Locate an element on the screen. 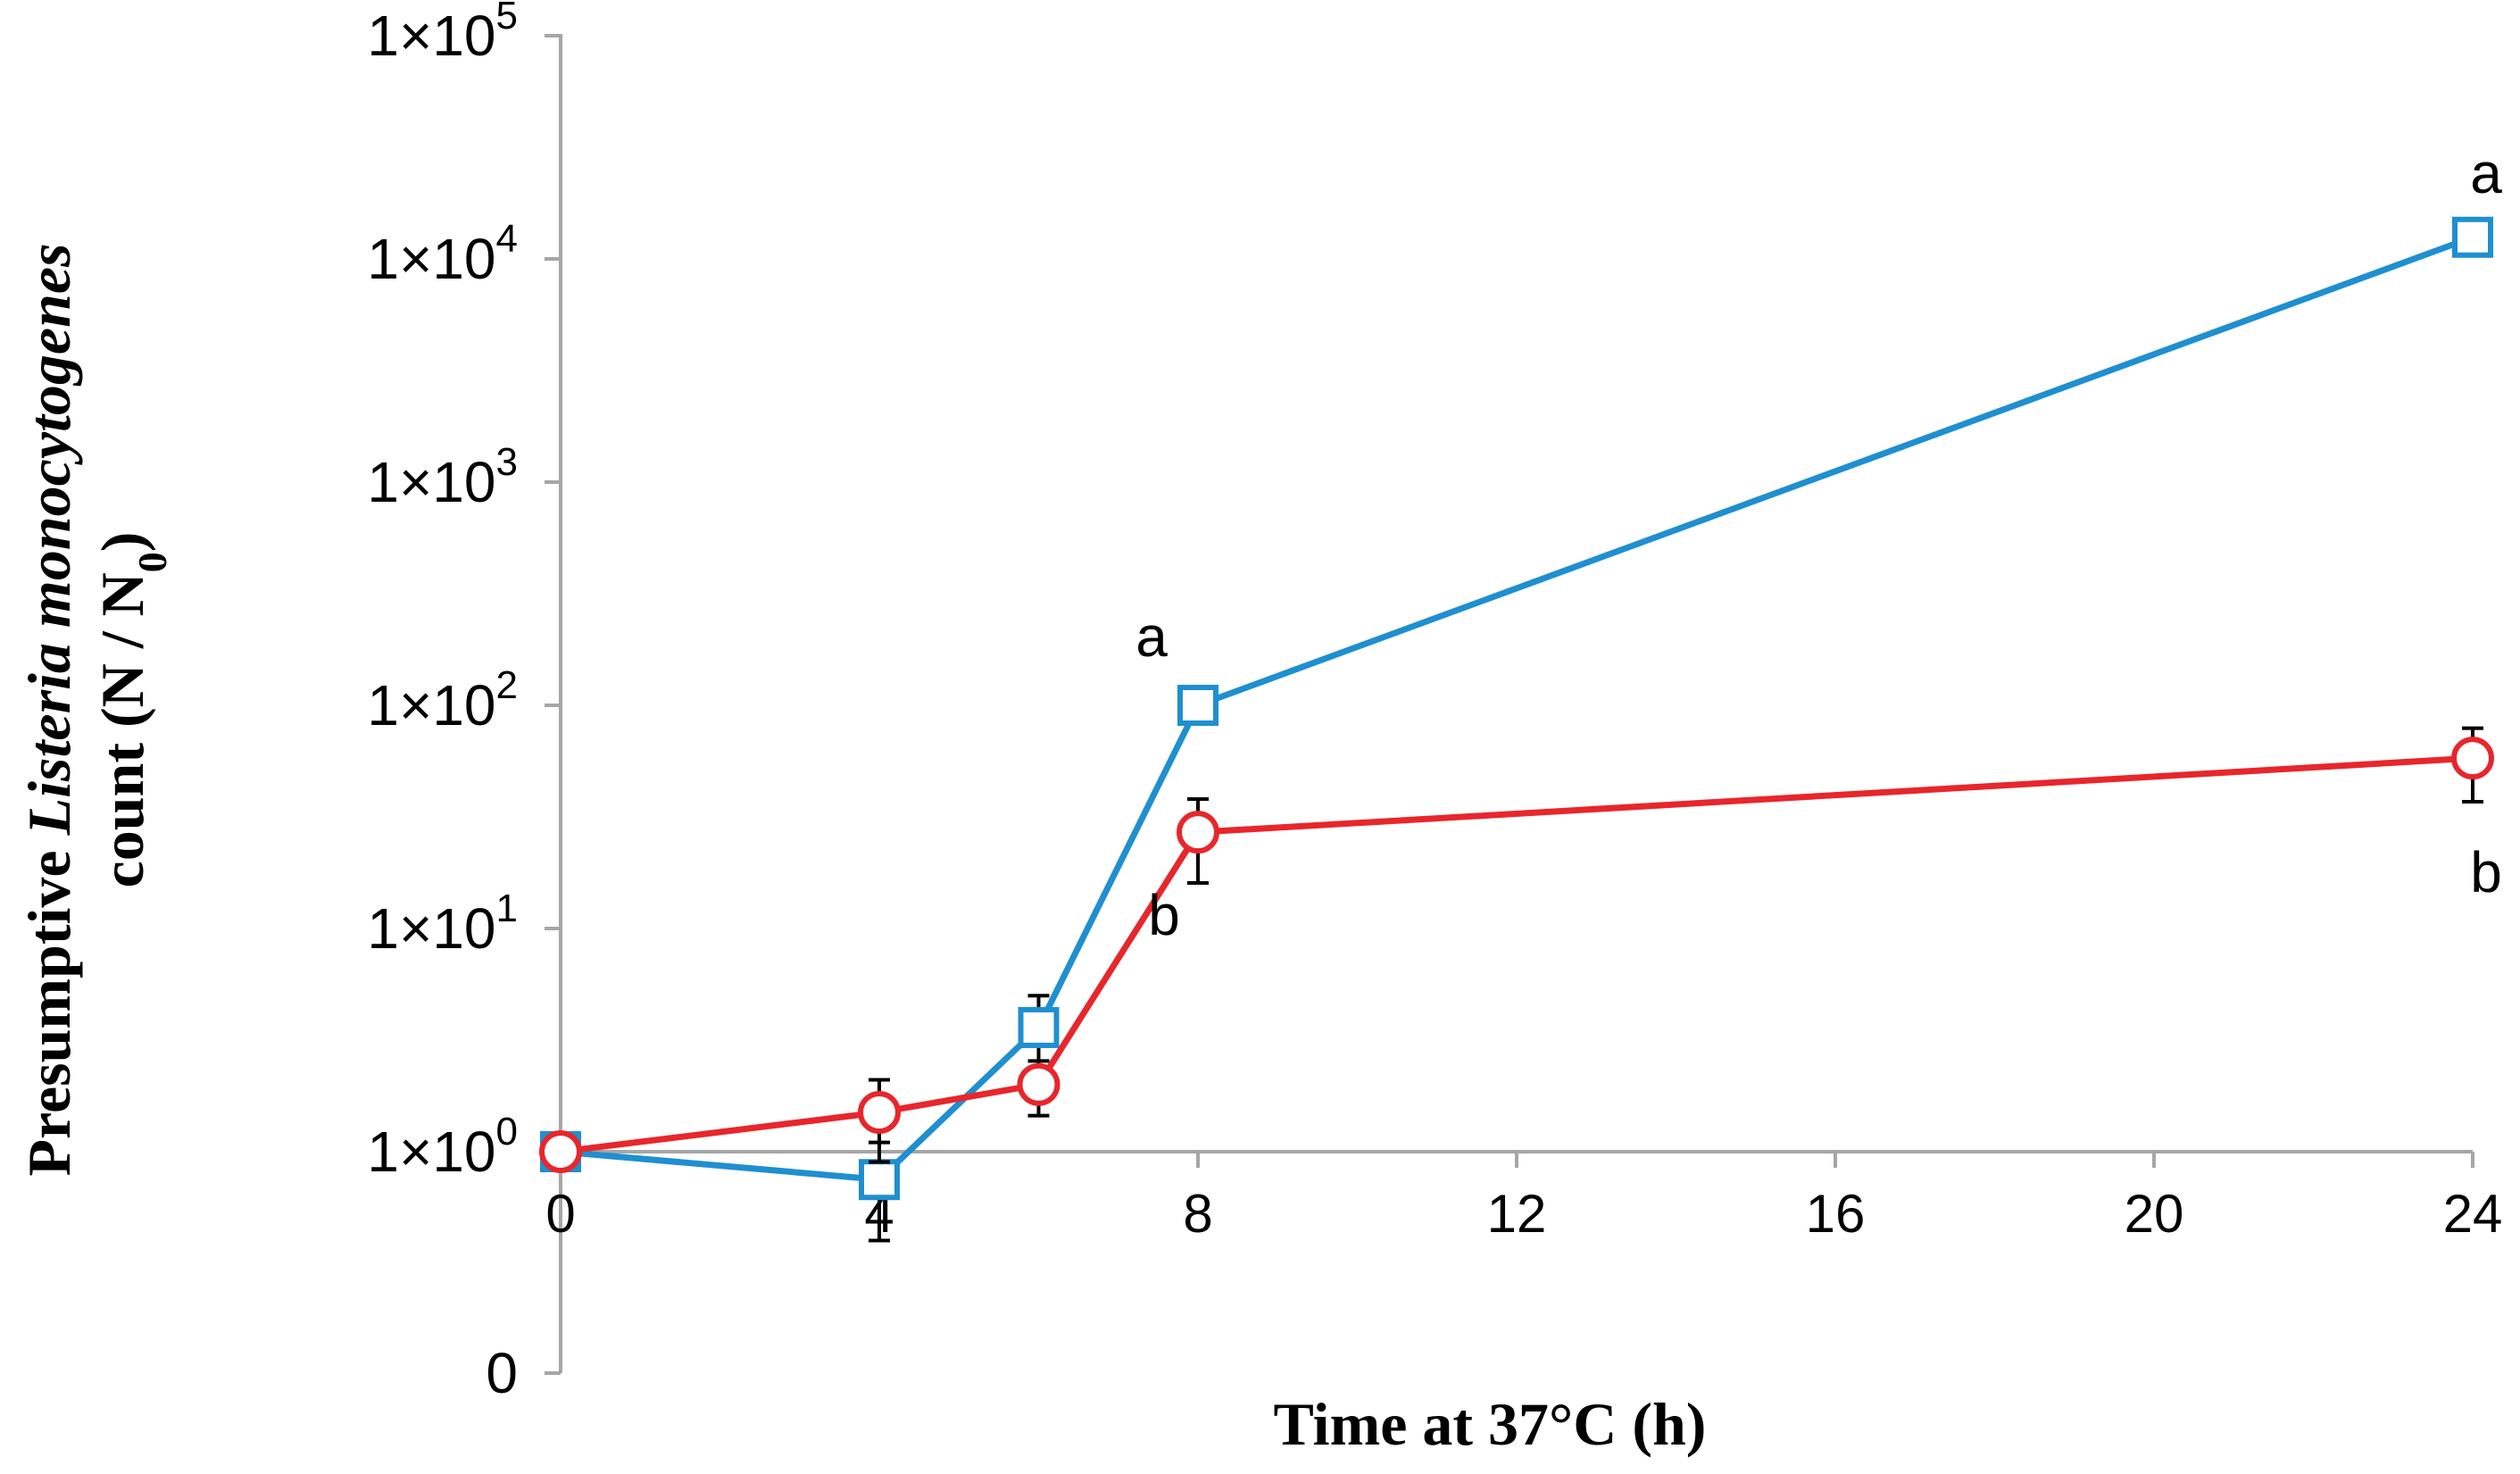 The image size is (2520, 1474). y-axis-title-line1: Presumptive Listeria monocytogenes is located at coordinates (49, 709).